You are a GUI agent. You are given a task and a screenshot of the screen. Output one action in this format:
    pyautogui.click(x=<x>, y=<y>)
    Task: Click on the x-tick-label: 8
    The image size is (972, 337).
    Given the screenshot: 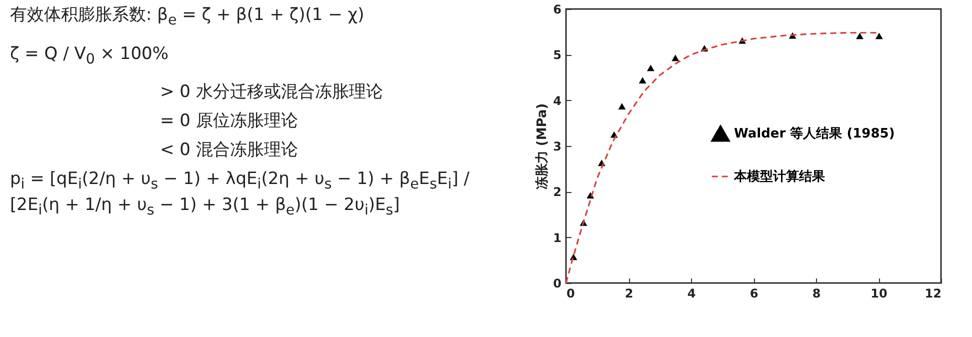 What is the action you would take?
    pyautogui.click(x=816, y=293)
    